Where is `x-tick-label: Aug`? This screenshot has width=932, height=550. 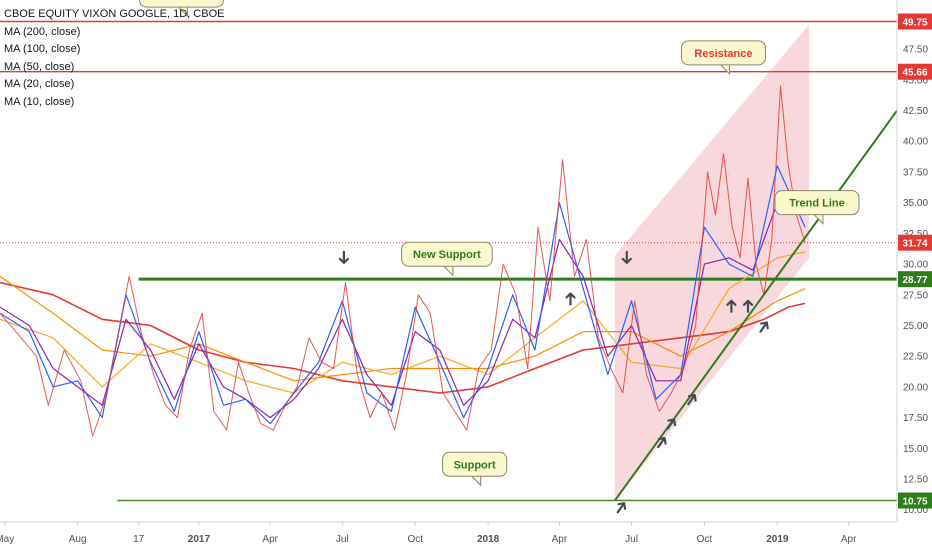
x-tick-label: Aug is located at coordinates (78, 539).